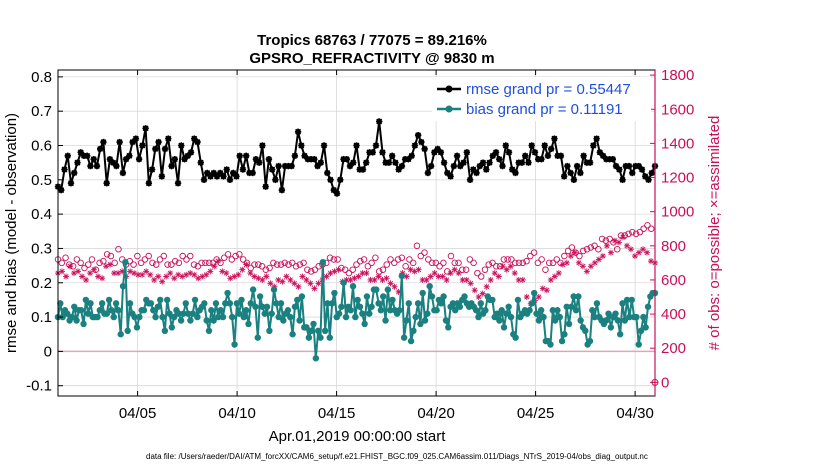 The image size is (830, 470). What do you see at coordinates (449, 109) in the screenshot?
I see `legend-bias-marker` at bounding box center [449, 109].